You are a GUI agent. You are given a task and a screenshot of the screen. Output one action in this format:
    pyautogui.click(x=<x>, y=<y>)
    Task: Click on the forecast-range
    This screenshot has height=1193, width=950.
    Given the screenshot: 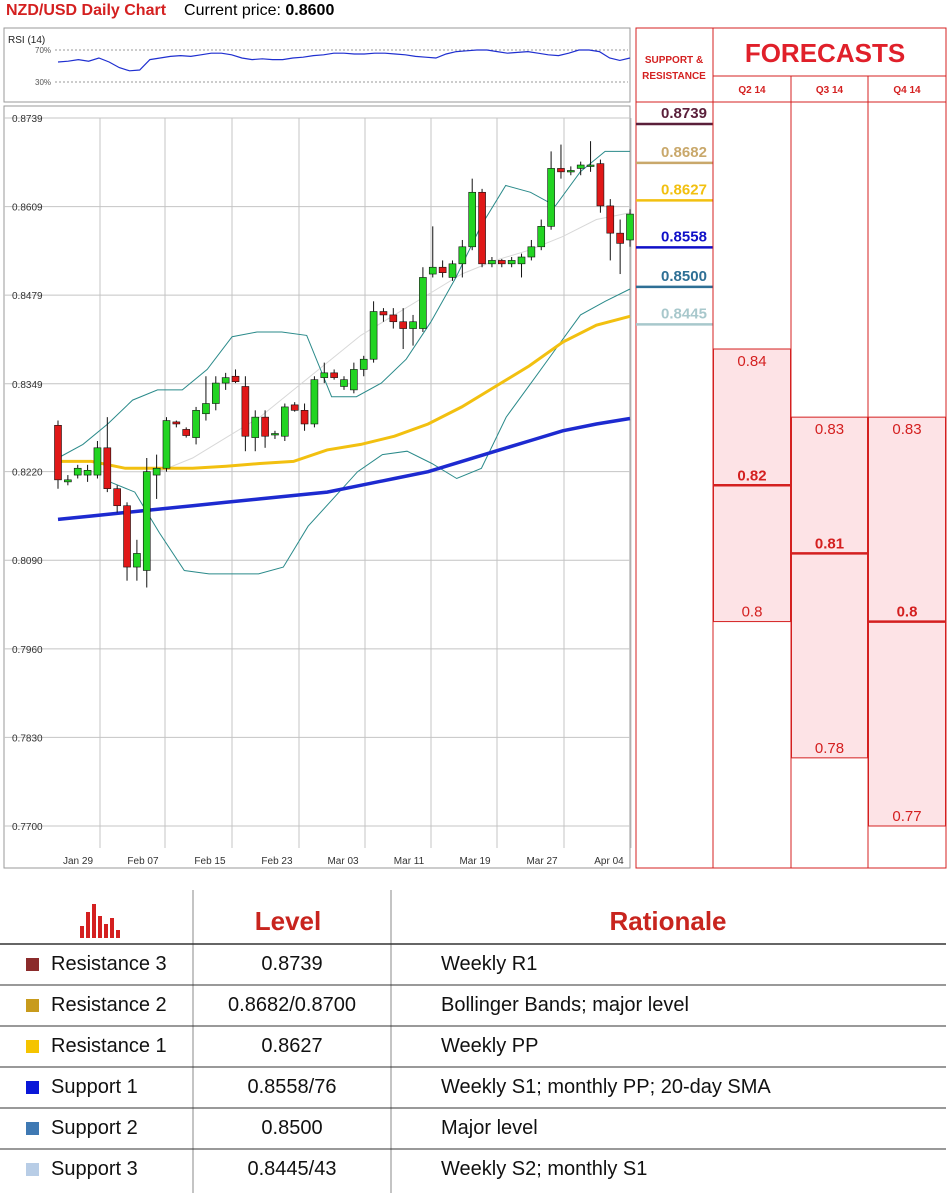 What is the action you would take?
    pyautogui.click(x=829, y=587)
    